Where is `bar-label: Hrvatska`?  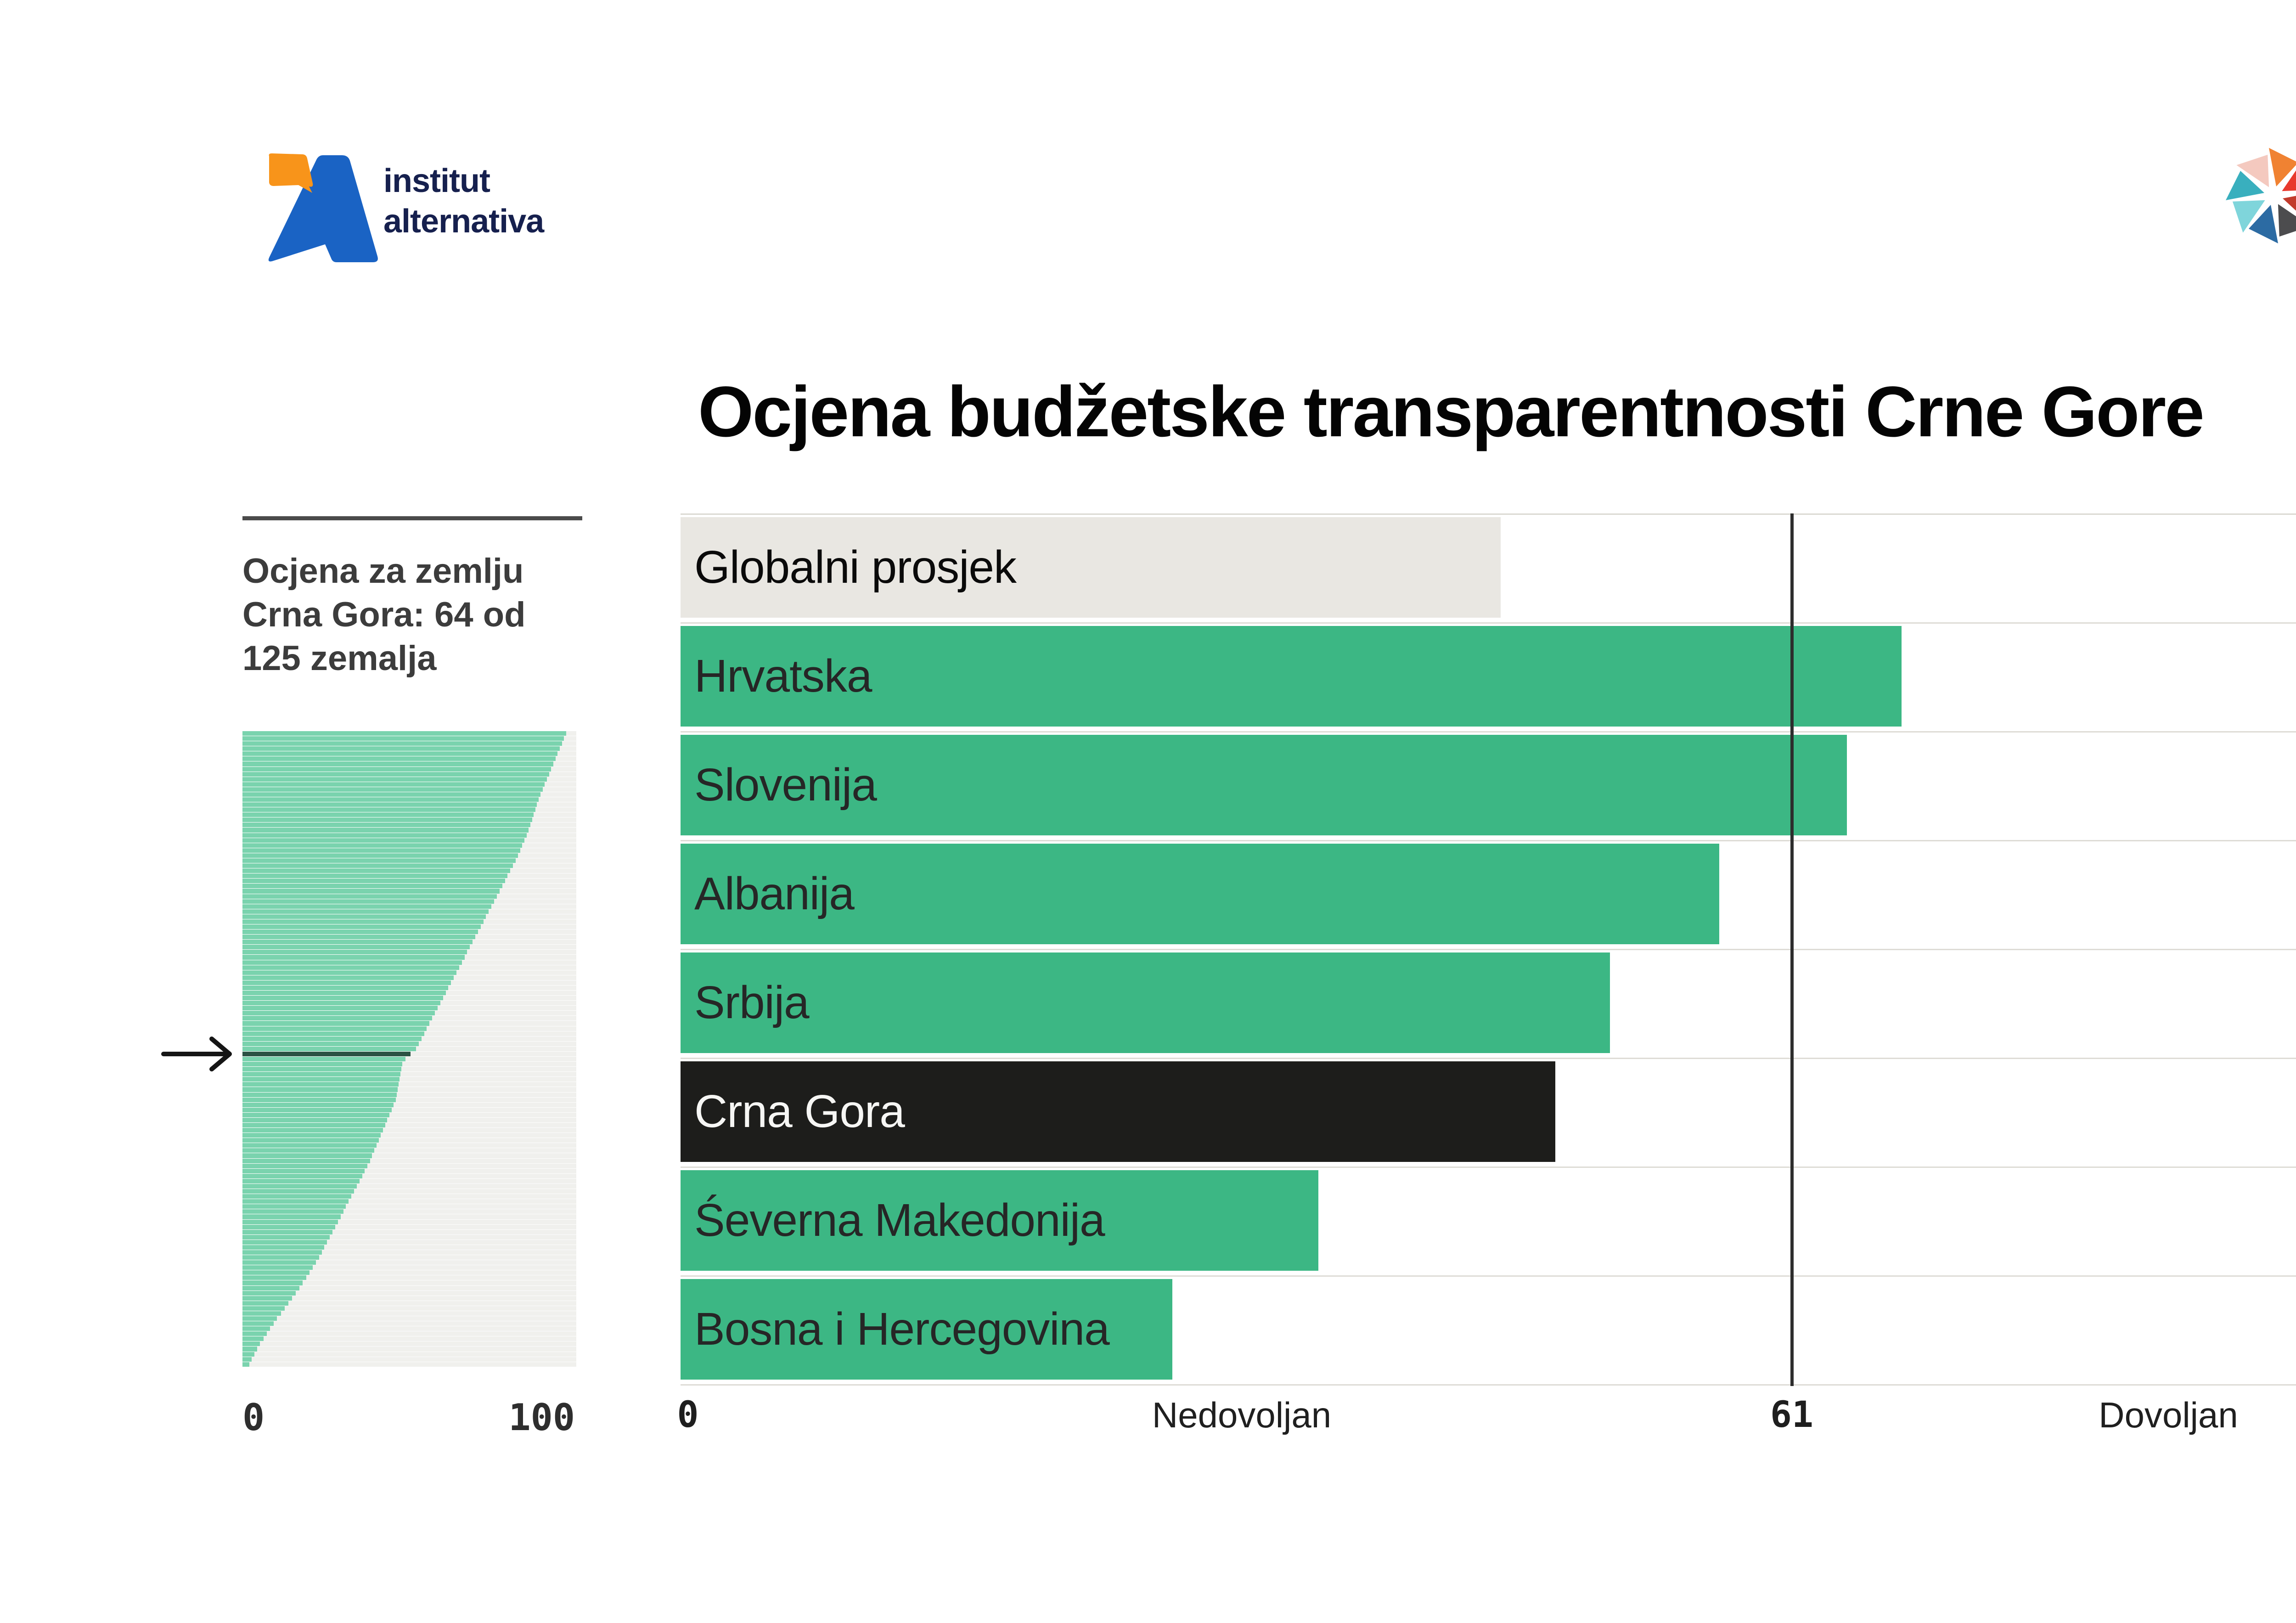 bar-label: Hrvatska is located at coordinates (783, 676).